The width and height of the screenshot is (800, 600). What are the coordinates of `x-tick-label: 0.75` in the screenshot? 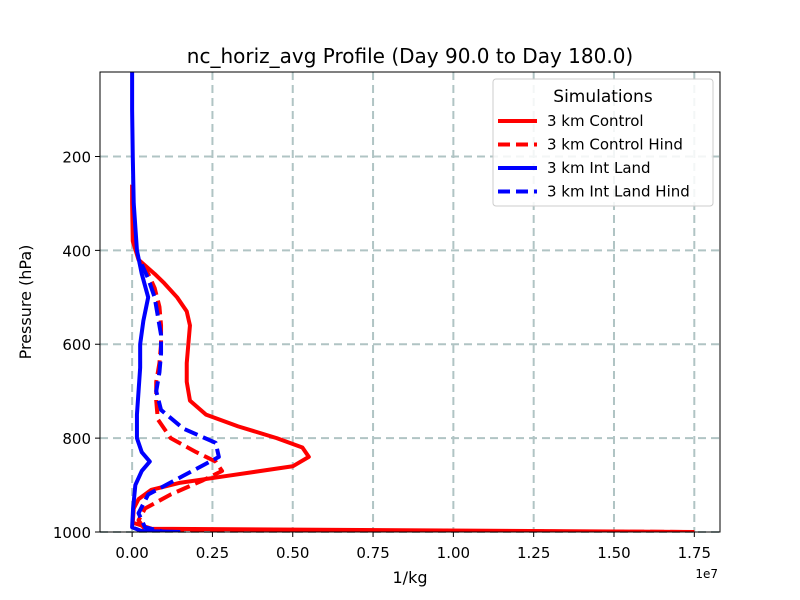 It's located at (372, 553).